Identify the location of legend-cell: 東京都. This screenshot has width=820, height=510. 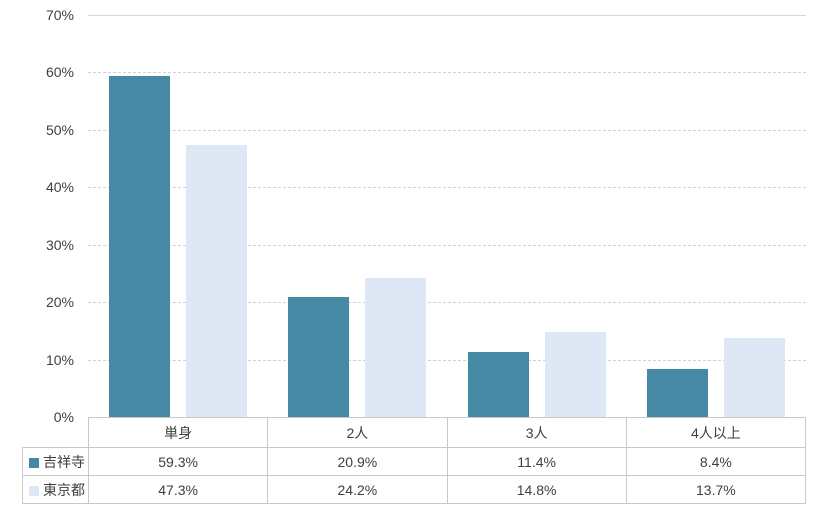
(55, 489).